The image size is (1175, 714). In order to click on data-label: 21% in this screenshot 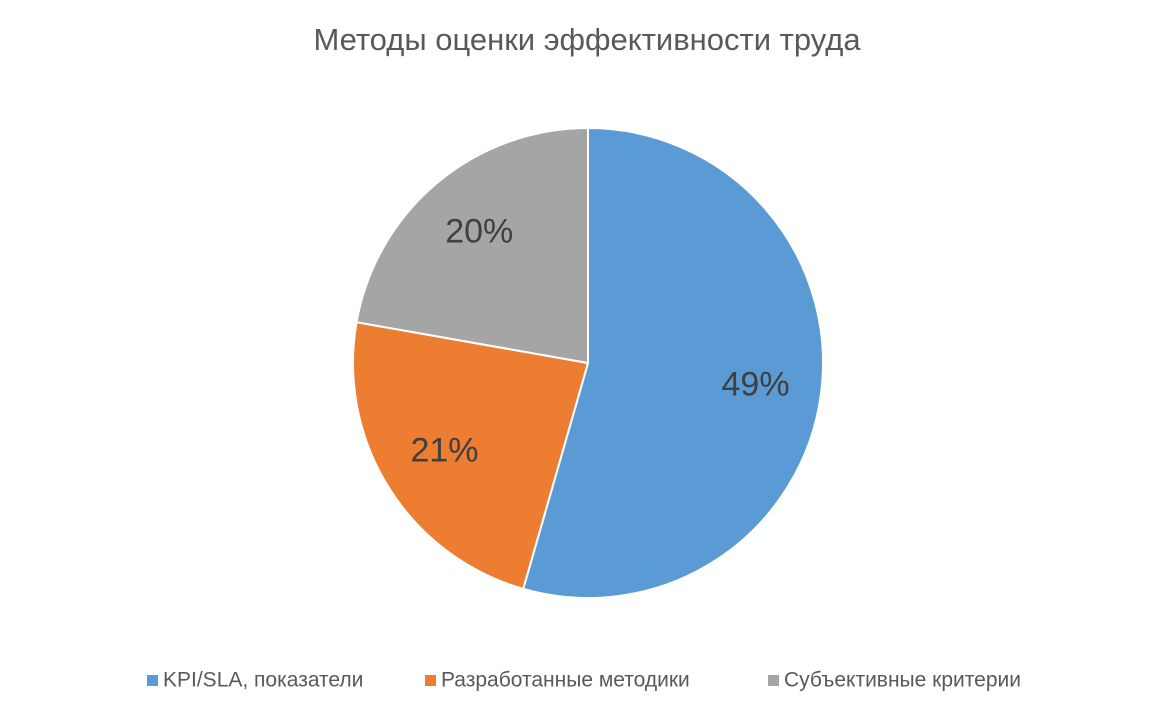, I will do `click(444, 451)`.